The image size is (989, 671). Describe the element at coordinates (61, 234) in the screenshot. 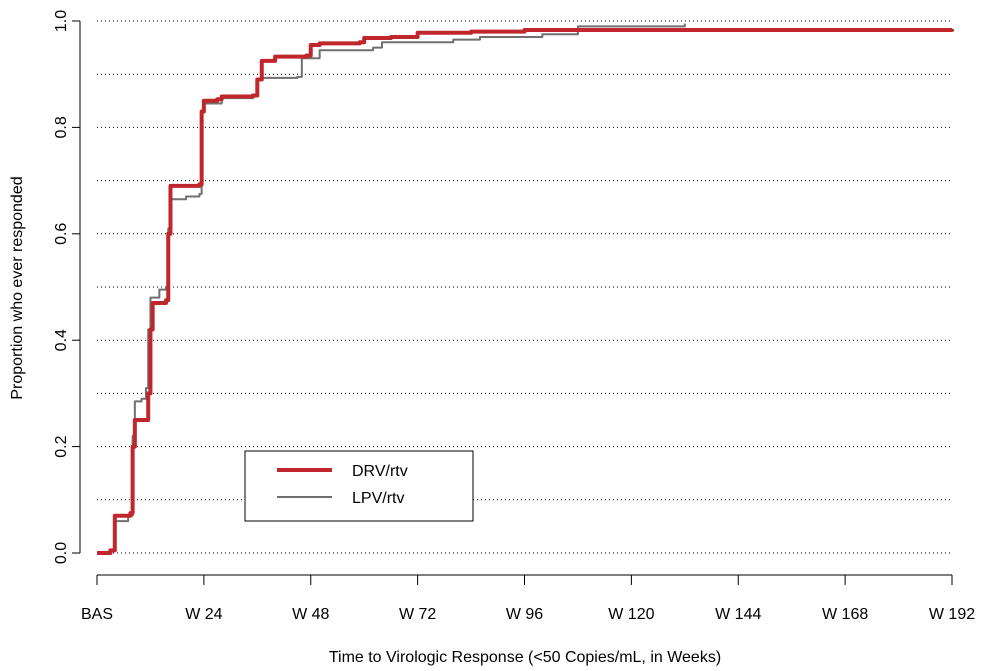

I see `y-tick-label: 0.6` at that location.